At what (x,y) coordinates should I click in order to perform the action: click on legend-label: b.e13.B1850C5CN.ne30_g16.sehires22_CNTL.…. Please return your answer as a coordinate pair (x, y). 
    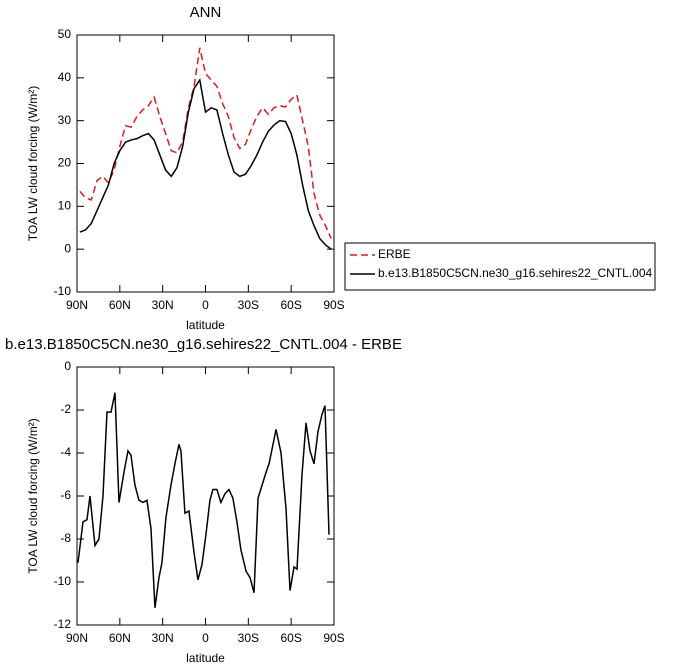
    Looking at the image, I should click on (515, 273).